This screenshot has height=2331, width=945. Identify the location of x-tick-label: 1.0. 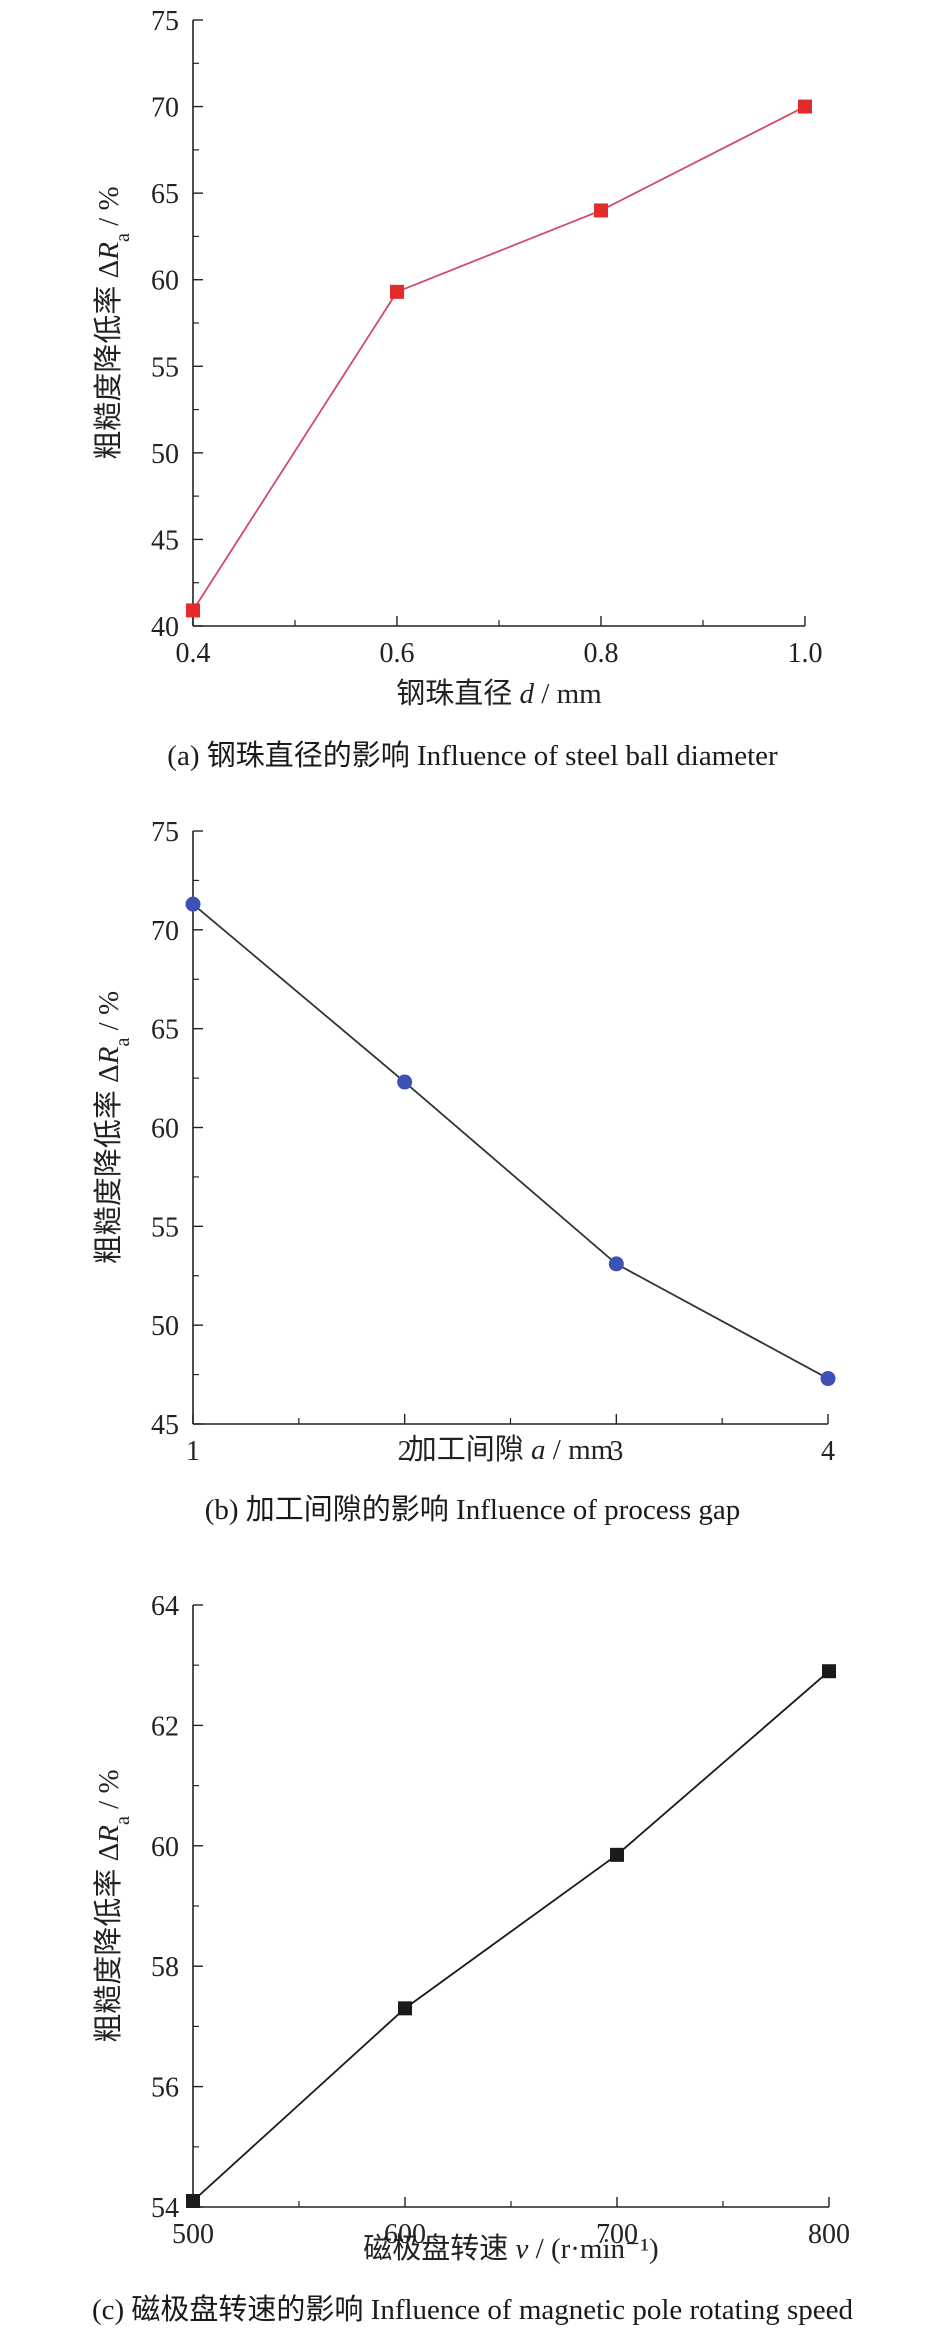
(805, 653).